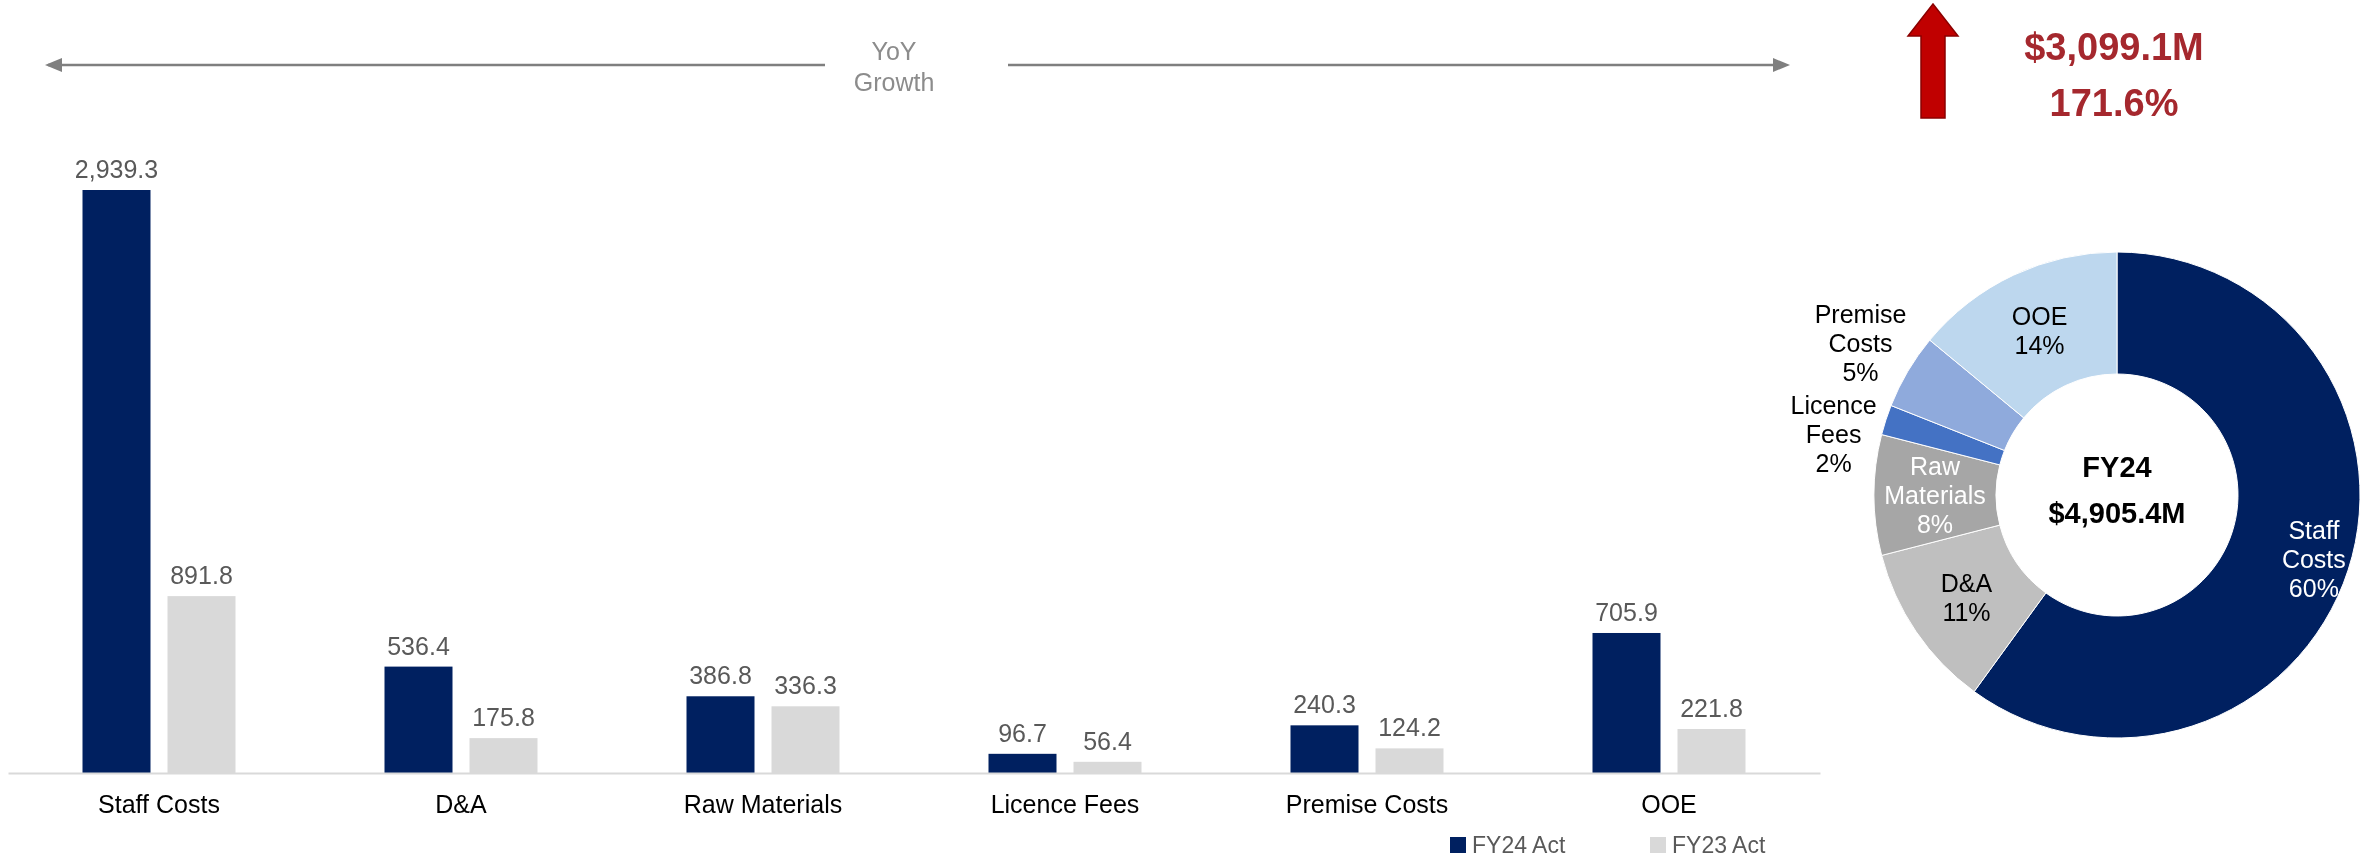 This screenshot has height=868, width=2367. I want to click on slice-label: Raw Materials, so click(1935, 480).